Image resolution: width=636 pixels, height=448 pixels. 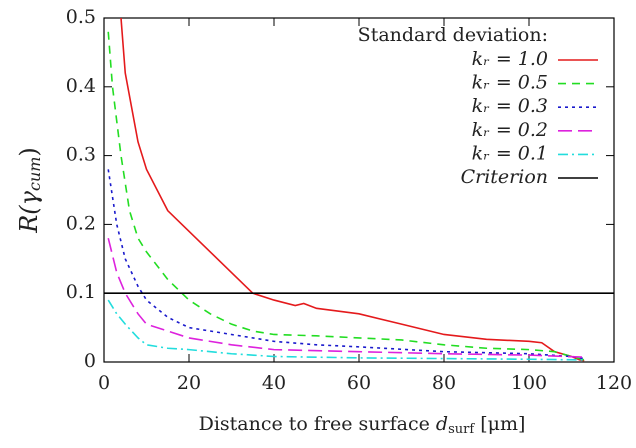 What do you see at coordinates (359, 383) in the screenshot?
I see `x-tick-label: 60` at bounding box center [359, 383].